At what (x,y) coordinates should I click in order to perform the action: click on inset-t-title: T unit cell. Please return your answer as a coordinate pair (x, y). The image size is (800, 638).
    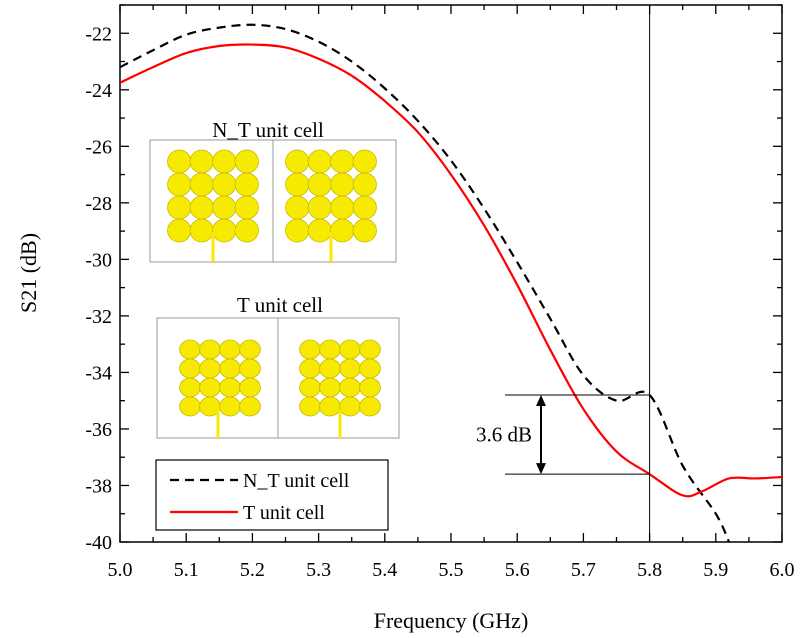
    Looking at the image, I should click on (280, 305).